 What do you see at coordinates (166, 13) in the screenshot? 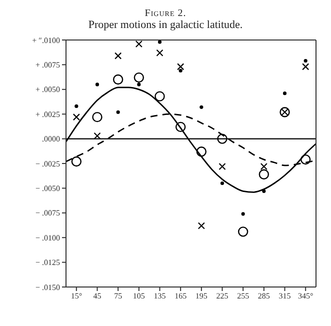
I see `chart-title: Figure 2.` at bounding box center [166, 13].